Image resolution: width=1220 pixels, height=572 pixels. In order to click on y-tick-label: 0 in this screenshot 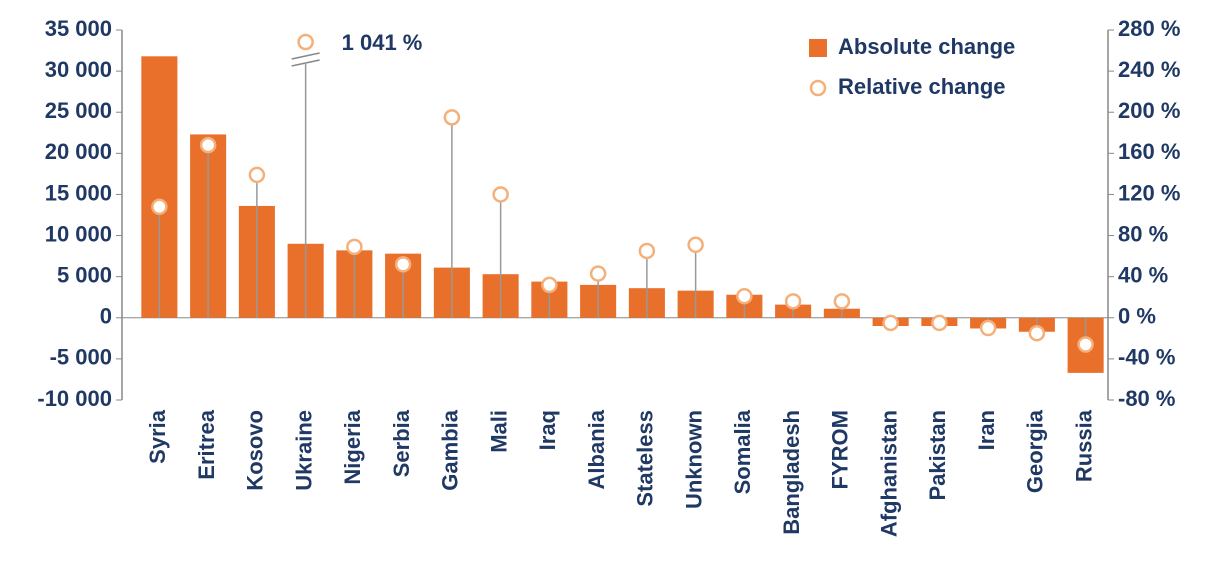, I will do `click(106, 316)`.